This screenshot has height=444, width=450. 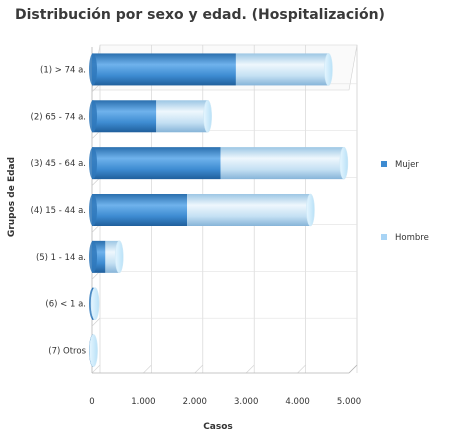 I want to click on x-tick-label: 5.000, so click(x=349, y=402).